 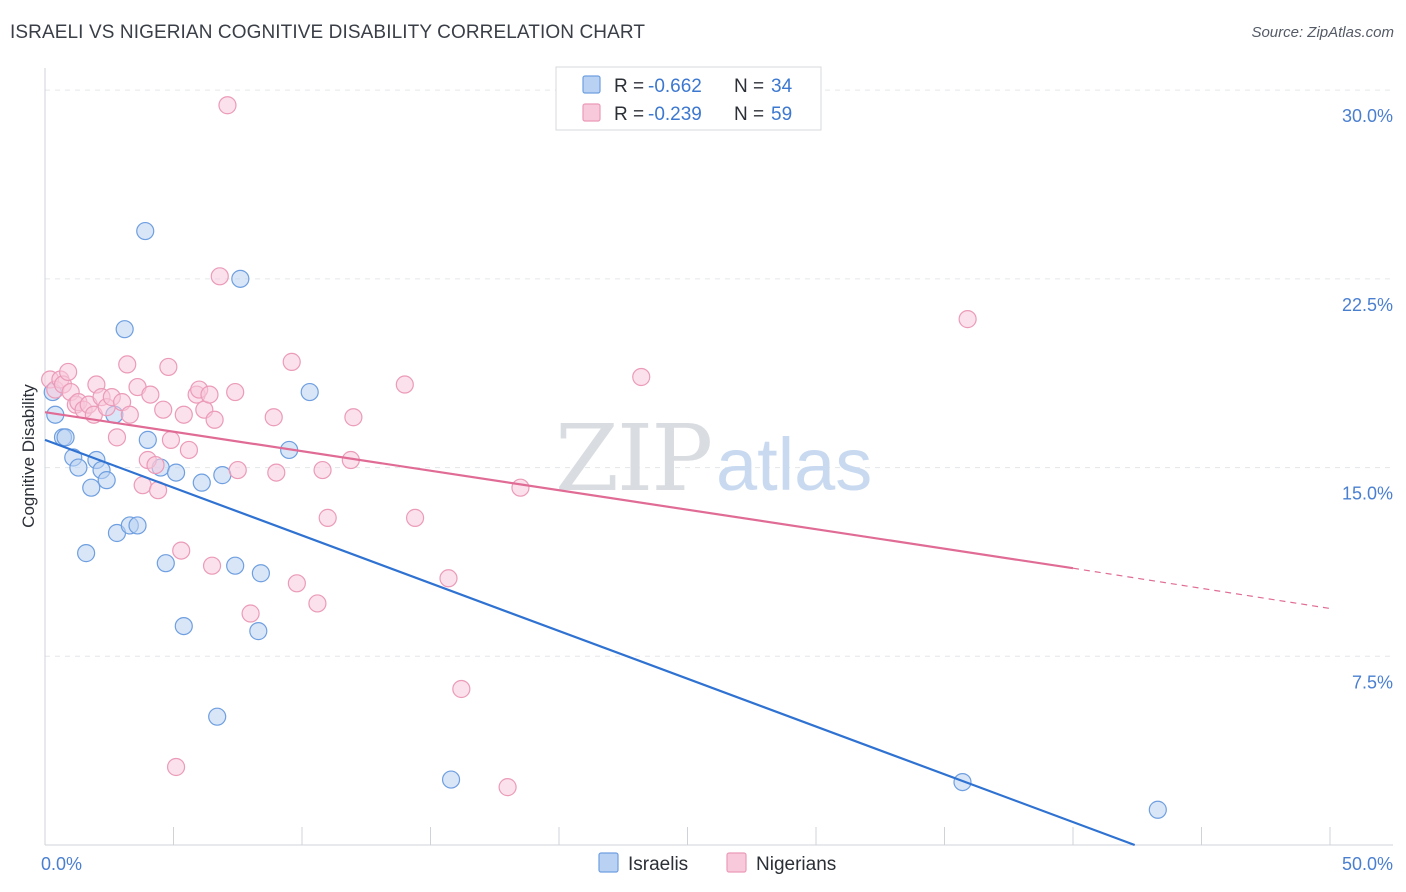 What do you see at coordinates (736, 862) in the screenshot?
I see `bottom-legend-swatch-nigerians` at bounding box center [736, 862].